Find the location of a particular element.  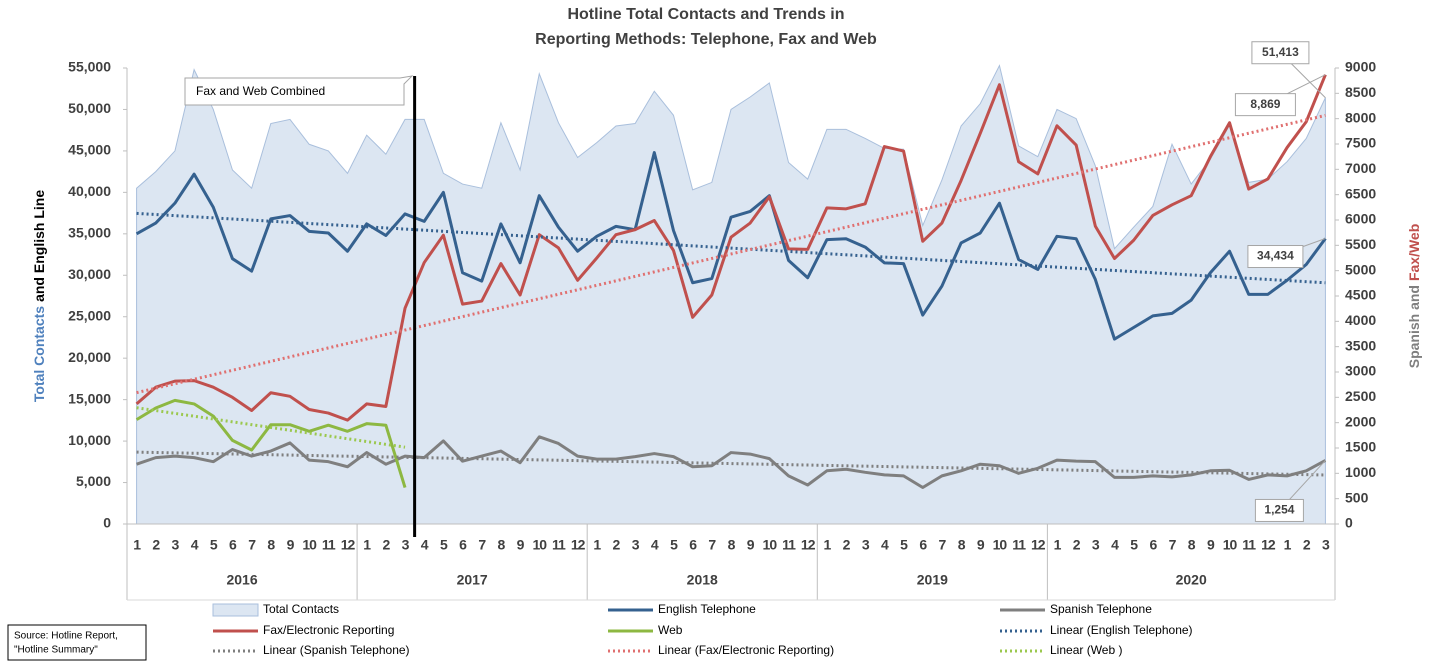

legend-swatch is located at coordinates (235, 610).